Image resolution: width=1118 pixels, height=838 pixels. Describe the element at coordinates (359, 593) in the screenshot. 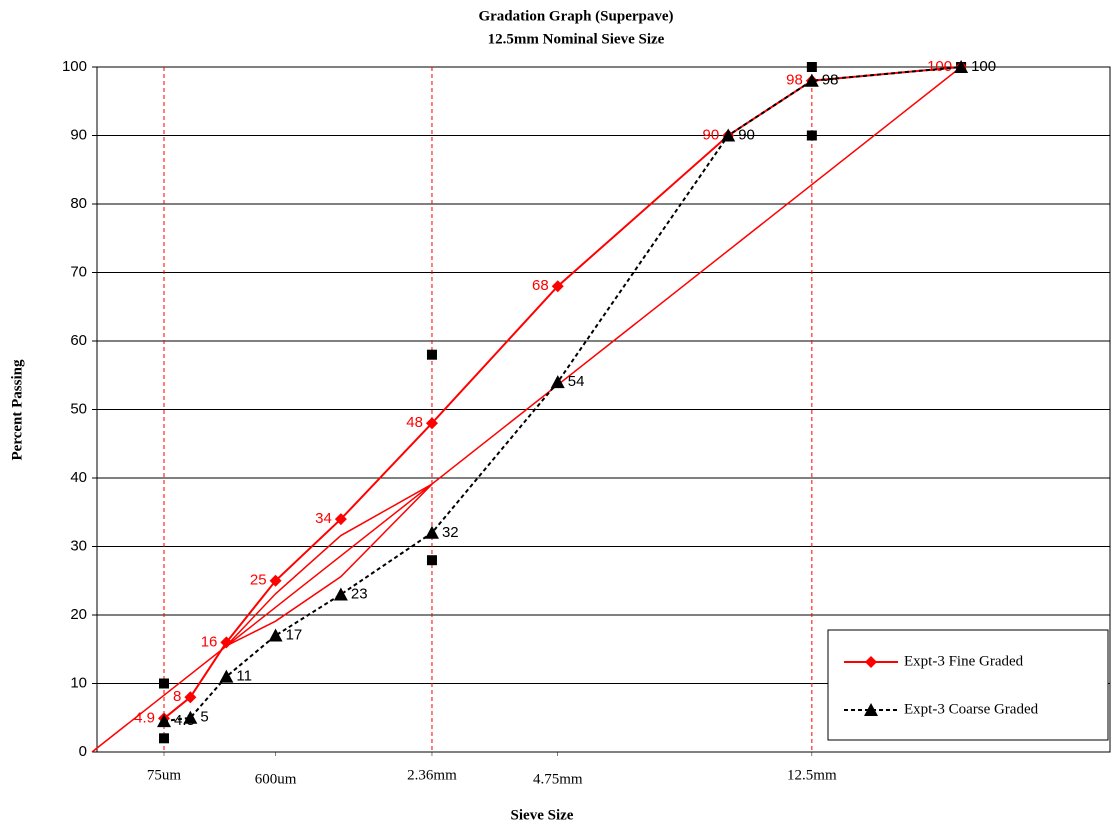

I see `data-label: 23` at that location.